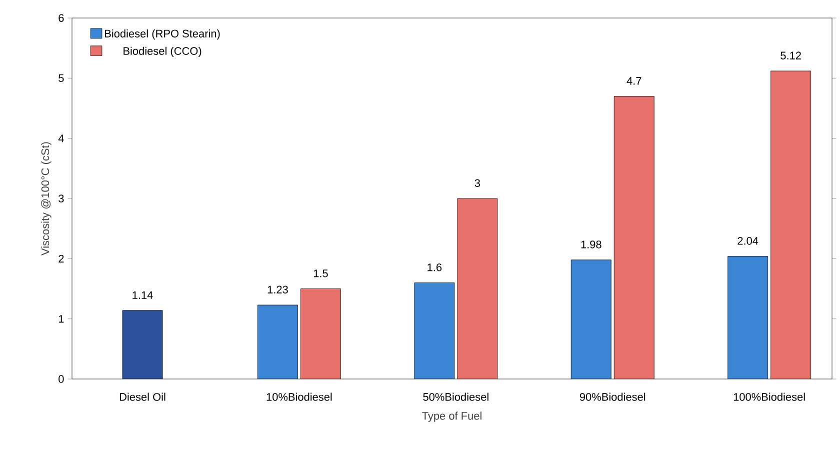 The height and width of the screenshot is (454, 840). What do you see at coordinates (61, 198) in the screenshot?
I see `y-tick-label: 3` at bounding box center [61, 198].